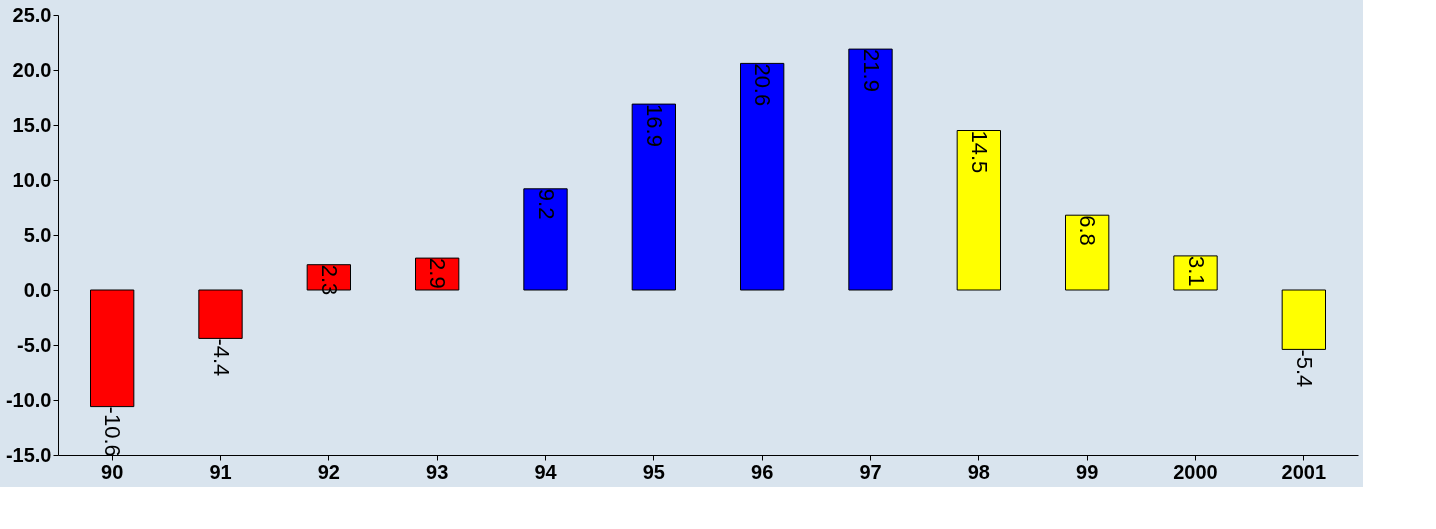 The height and width of the screenshot is (529, 1436). I want to click on data-label: -4.4, so click(221, 357).